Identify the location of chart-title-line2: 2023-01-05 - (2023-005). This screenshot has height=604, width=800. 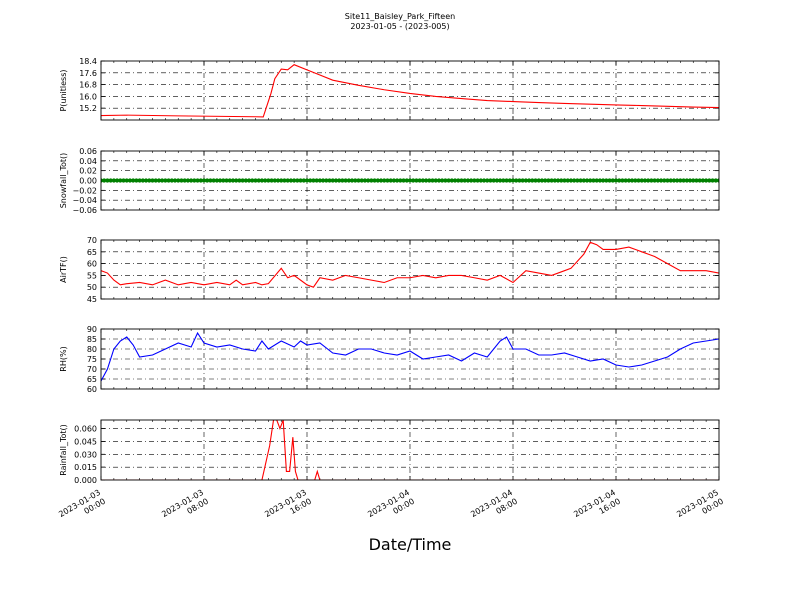
(399, 26).